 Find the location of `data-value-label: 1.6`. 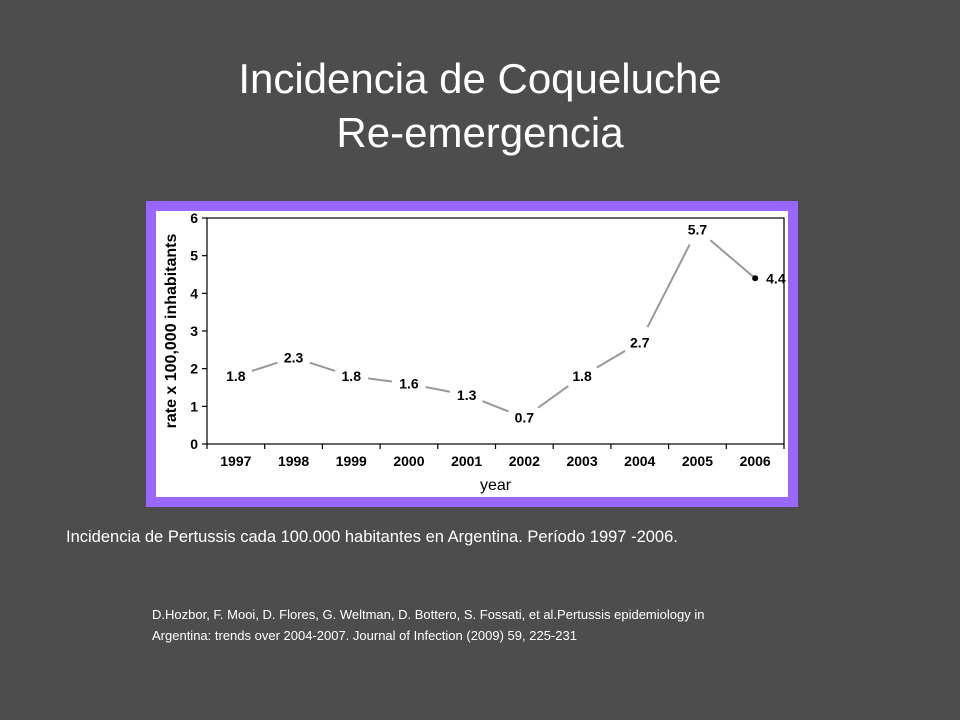

data-value-label: 1.6 is located at coordinates (409, 384).